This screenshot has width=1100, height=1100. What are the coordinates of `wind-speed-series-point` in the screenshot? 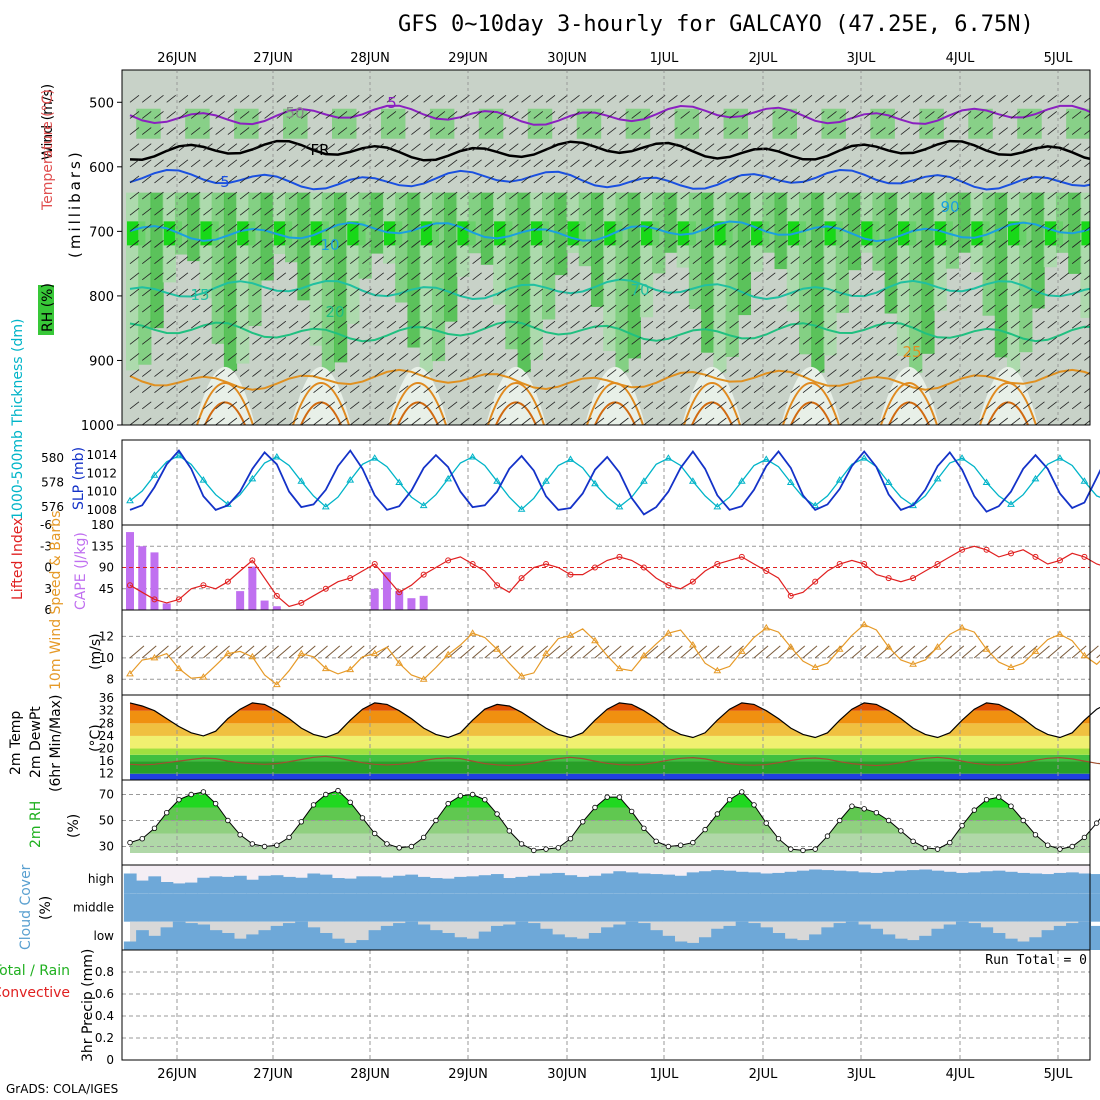 It's located at (276, 684).